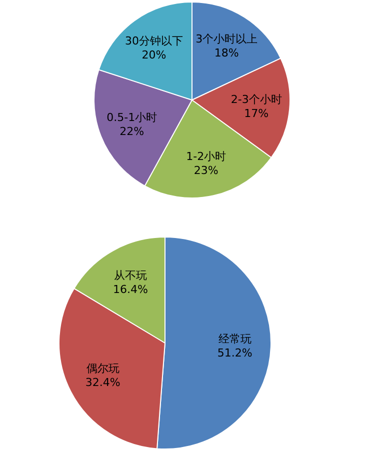  What do you see at coordinates (206, 157) in the screenshot?
I see `slice-label: 1-2小时` at bounding box center [206, 157].